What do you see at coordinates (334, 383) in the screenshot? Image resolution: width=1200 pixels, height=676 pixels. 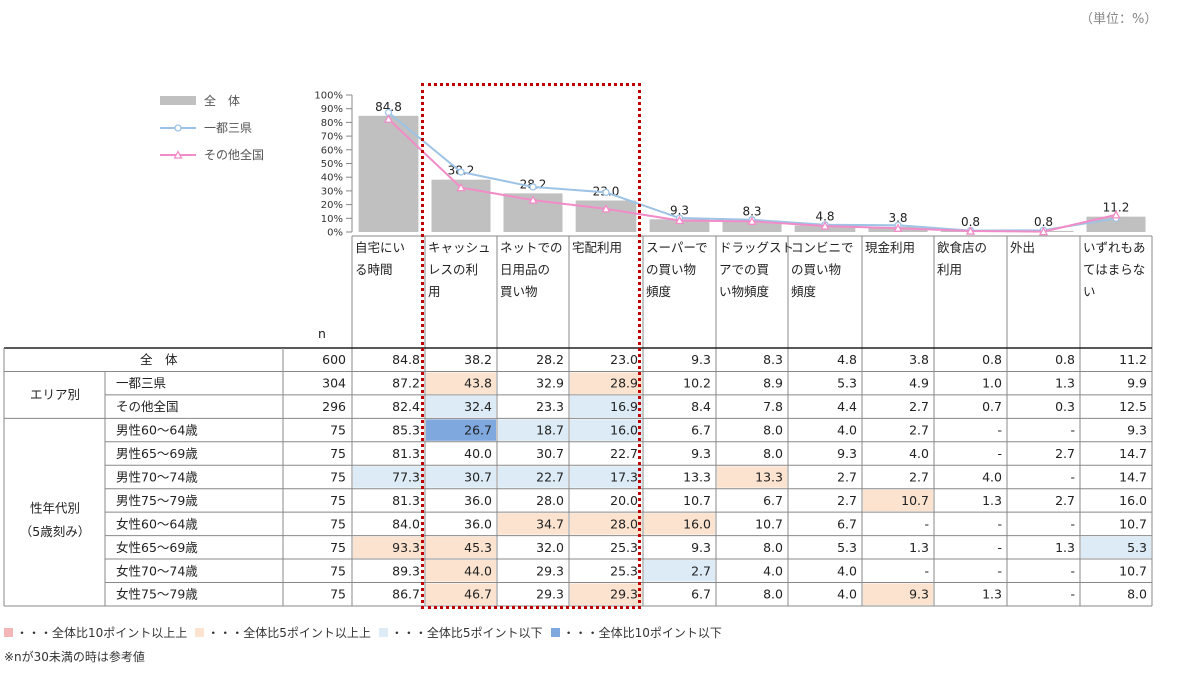 I see `n-value: 304` at bounding box center [334, 383].